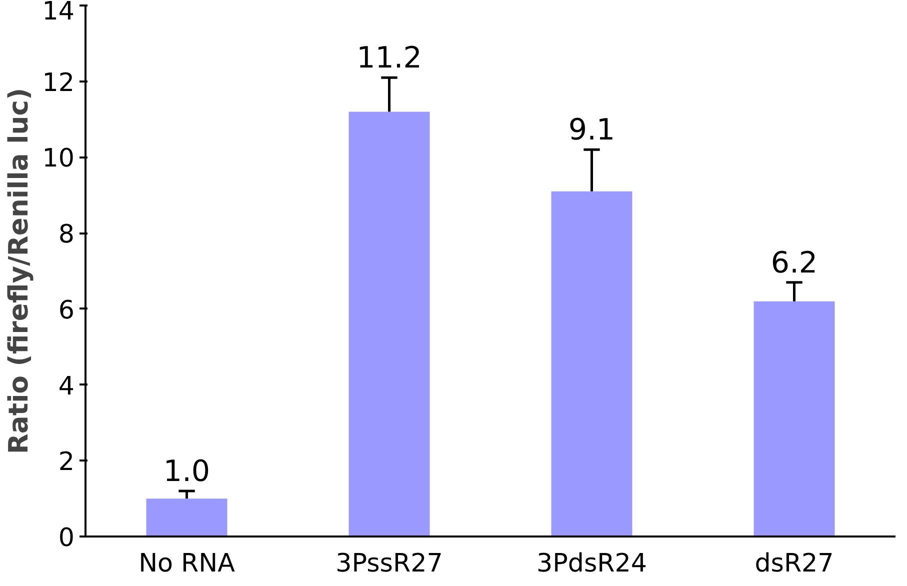 This screenshot has width=907, height=586. Describe the element at coordinates (66, 233) in the screenshot. I see `y-tick-label: 8` at that location.